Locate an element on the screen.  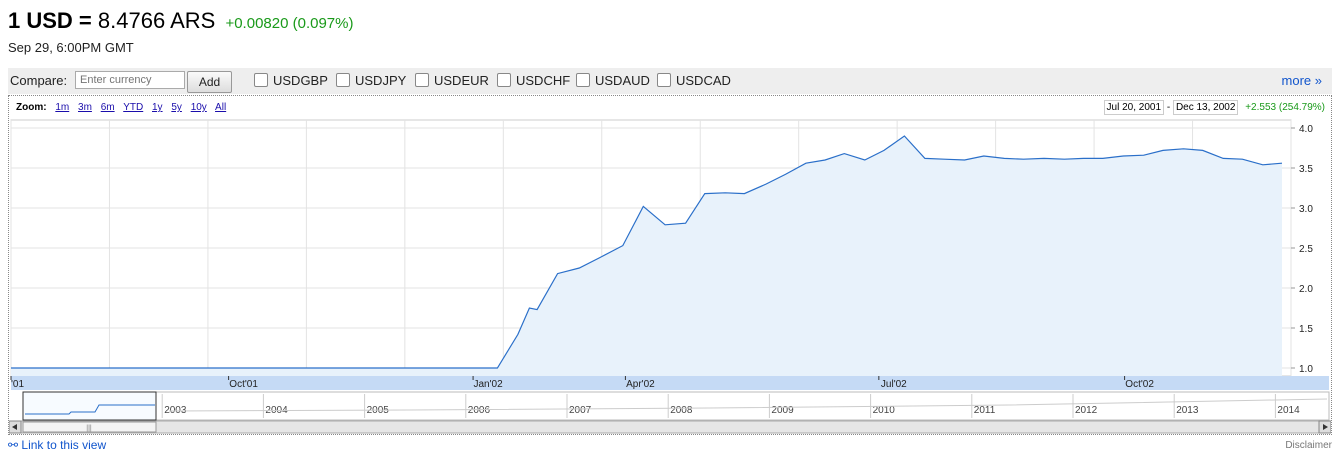
x-tick-label: Jan'02 is located at coordinates (489, 384).